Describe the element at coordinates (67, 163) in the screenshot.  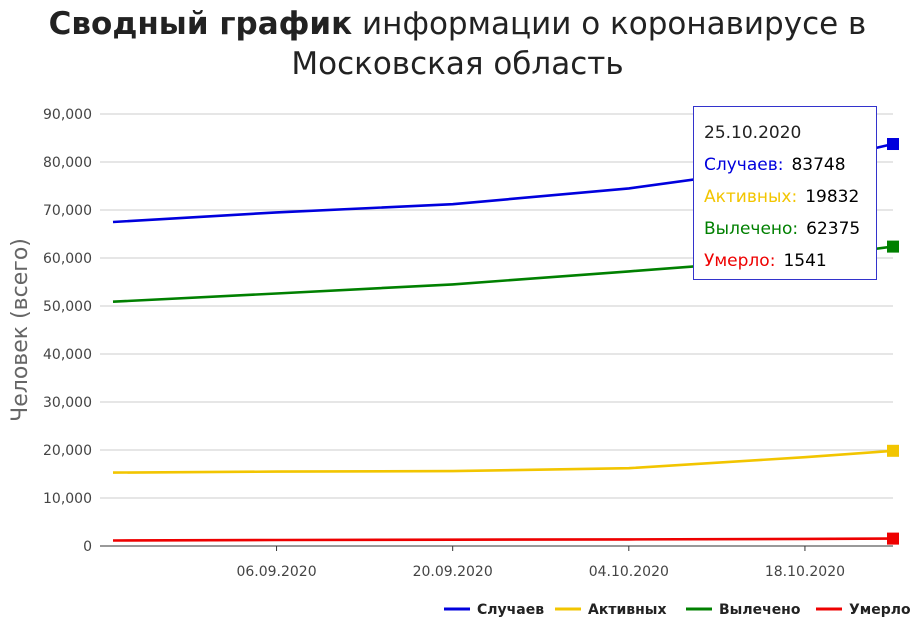
I see `y-tick-label: 80,000` at that location.